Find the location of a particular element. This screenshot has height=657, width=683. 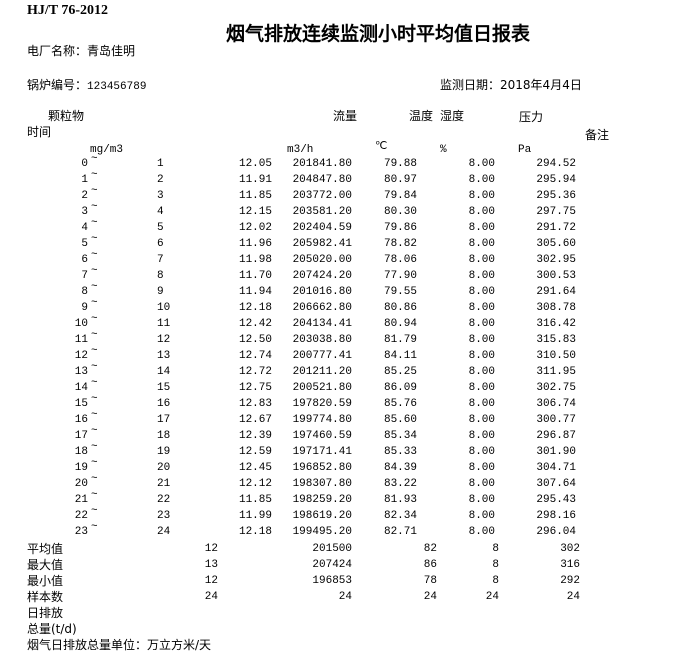

particulate-value: 12.39 is located at coordinates (255, 436).